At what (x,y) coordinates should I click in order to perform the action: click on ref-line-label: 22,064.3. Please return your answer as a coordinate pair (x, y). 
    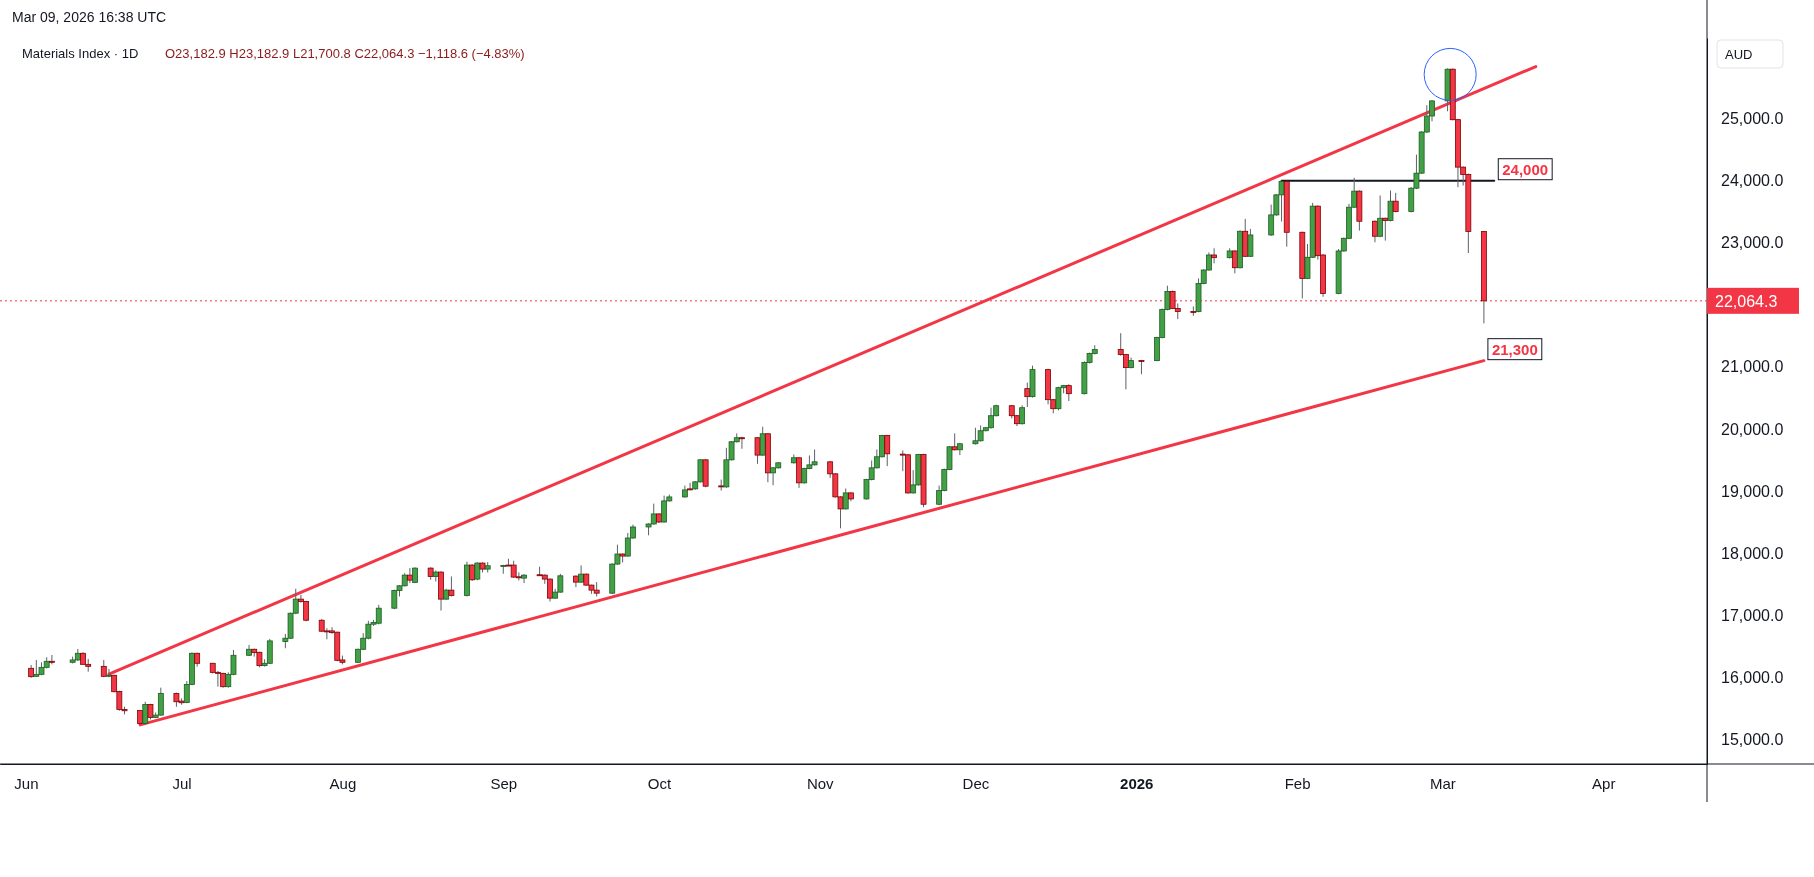
    Looking at the image, I should click on (1746, 301).